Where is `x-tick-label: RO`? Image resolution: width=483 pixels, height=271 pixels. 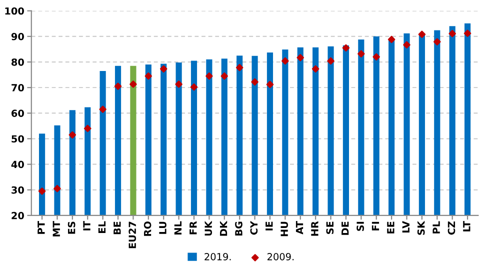
x-tick-label: RO is located at coordinates (148, 228).